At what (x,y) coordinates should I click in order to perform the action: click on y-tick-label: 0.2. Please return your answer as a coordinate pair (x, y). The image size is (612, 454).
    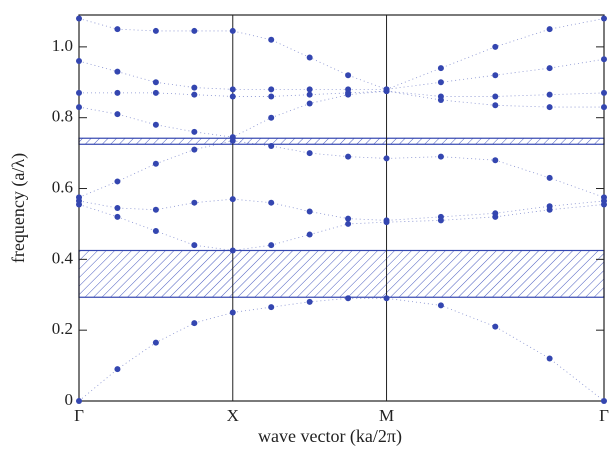
    Looking at the image, I should click on (62, 328).